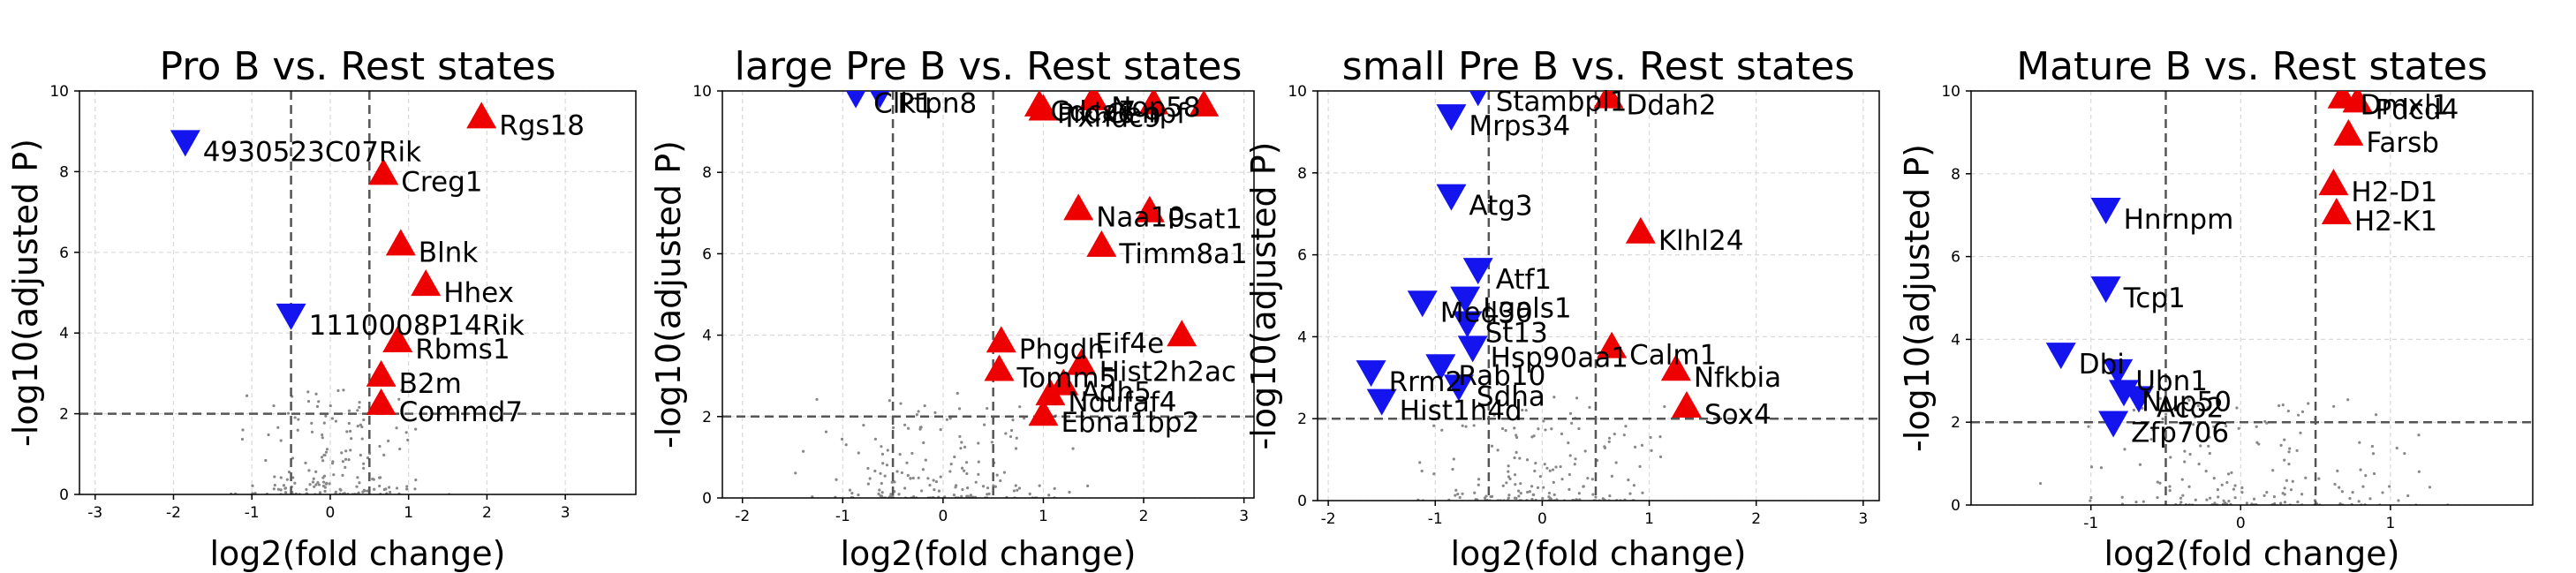 The width and height of the screenshot is (2576, 573). Describe the element at coordinates (1062, 350) in the screenshot. I see `gene-label: Phgdh` at that location.